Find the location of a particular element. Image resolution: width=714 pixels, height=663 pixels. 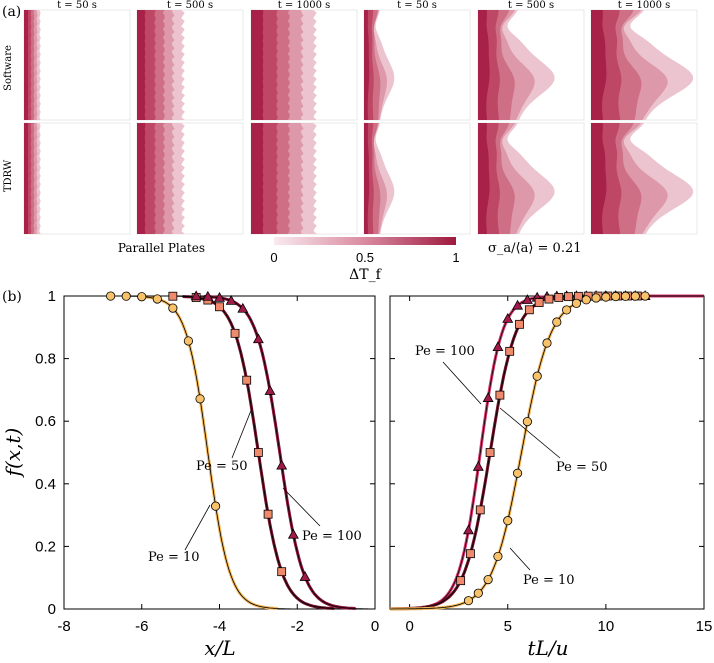

y-tick-label: 1 is located at coordinates (52, 296).